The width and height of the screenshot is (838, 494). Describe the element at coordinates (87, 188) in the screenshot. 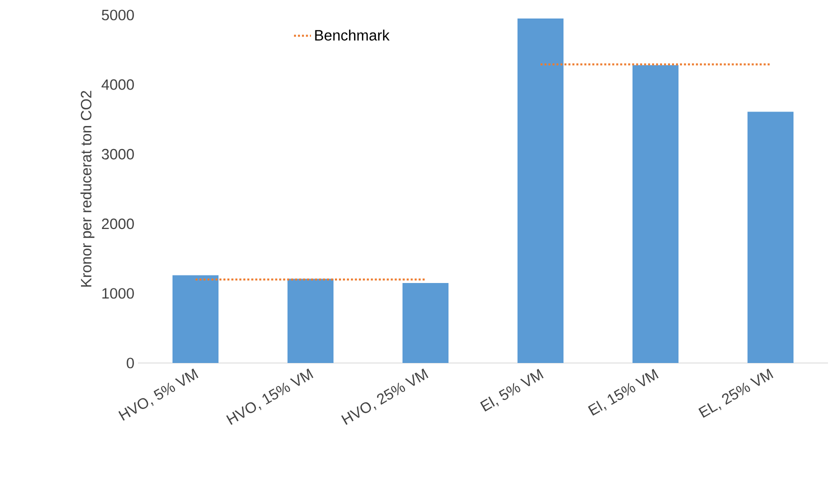

I see `y-axis-title: Kronor per reducerat ton CO2` at that location.